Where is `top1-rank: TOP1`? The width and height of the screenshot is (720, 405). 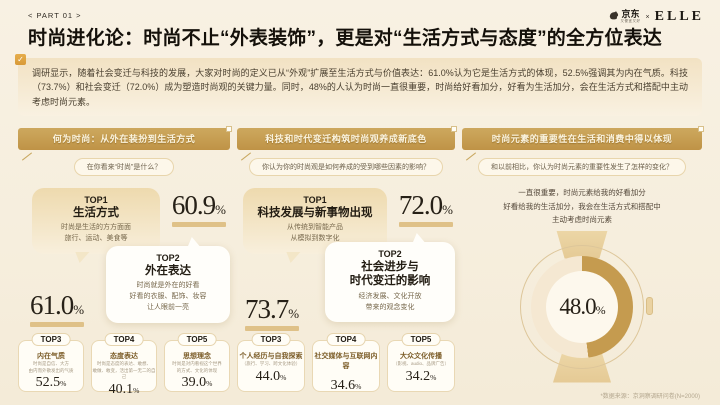 top1-rank: TOP1 is located at coordinates (96, 200).